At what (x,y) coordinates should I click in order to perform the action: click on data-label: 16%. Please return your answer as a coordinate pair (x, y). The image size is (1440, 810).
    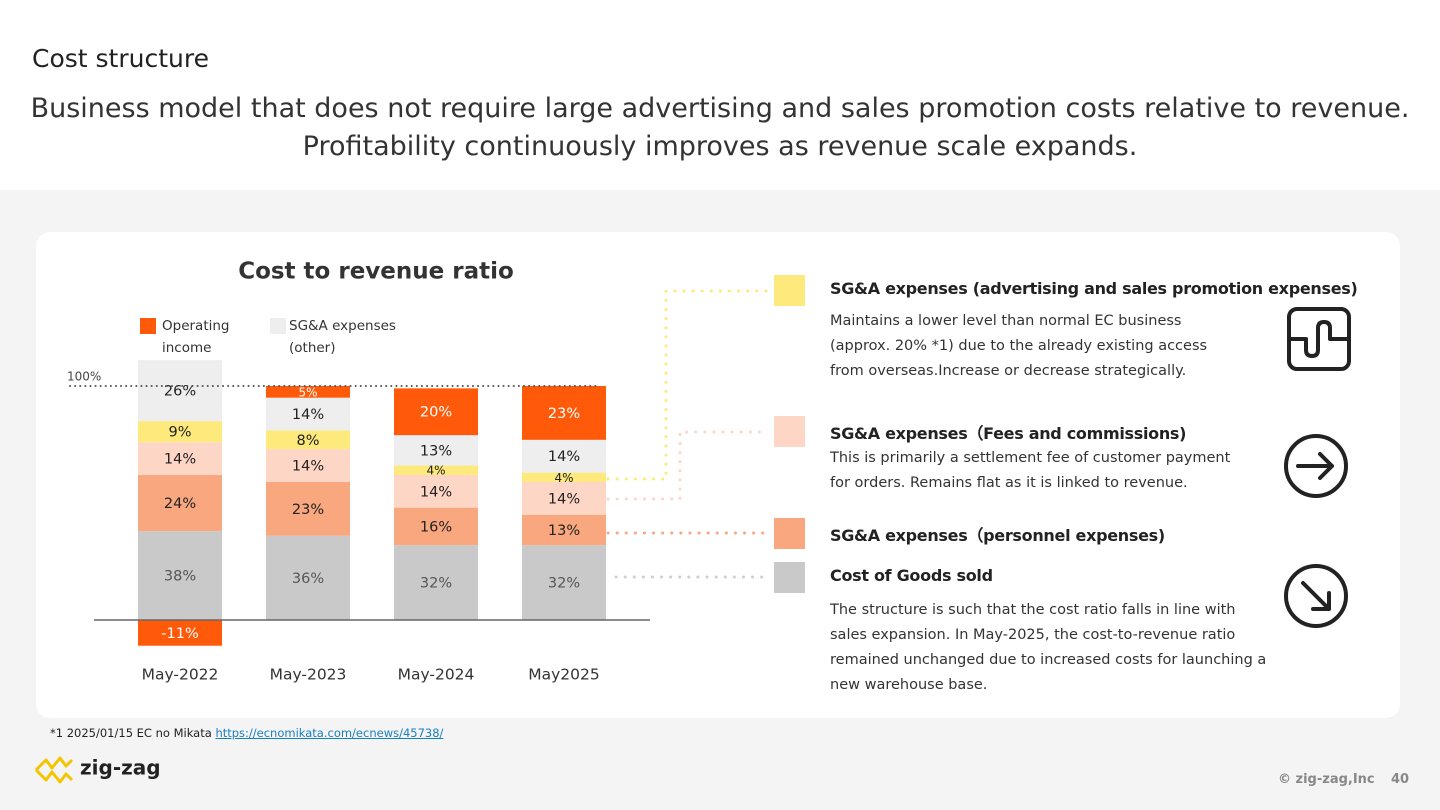
    Looking at the image, I should click on (436, 527).